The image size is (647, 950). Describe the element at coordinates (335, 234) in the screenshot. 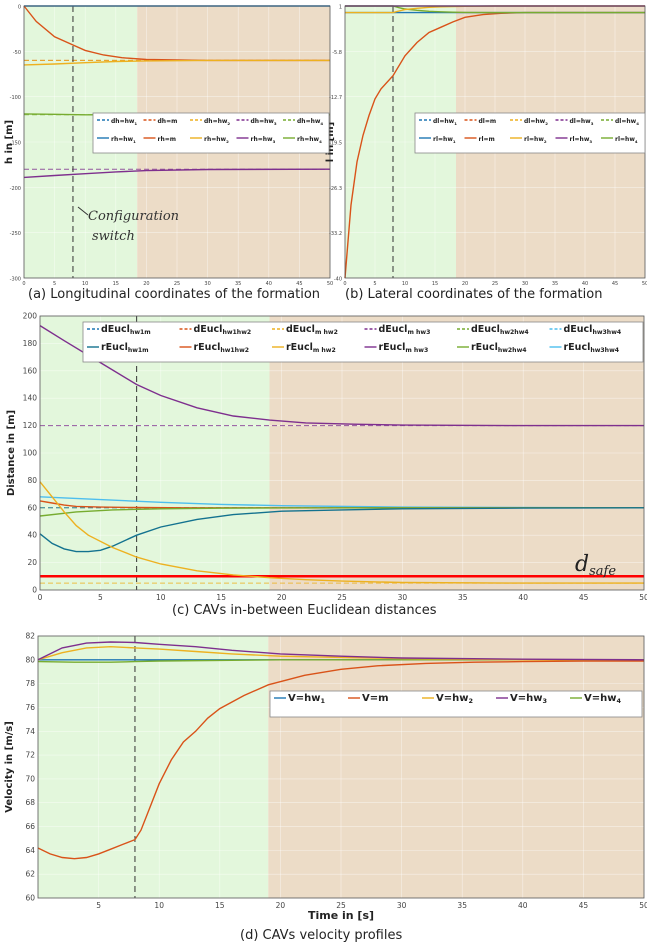

I see `y-tick-label: -33.2` at that location.